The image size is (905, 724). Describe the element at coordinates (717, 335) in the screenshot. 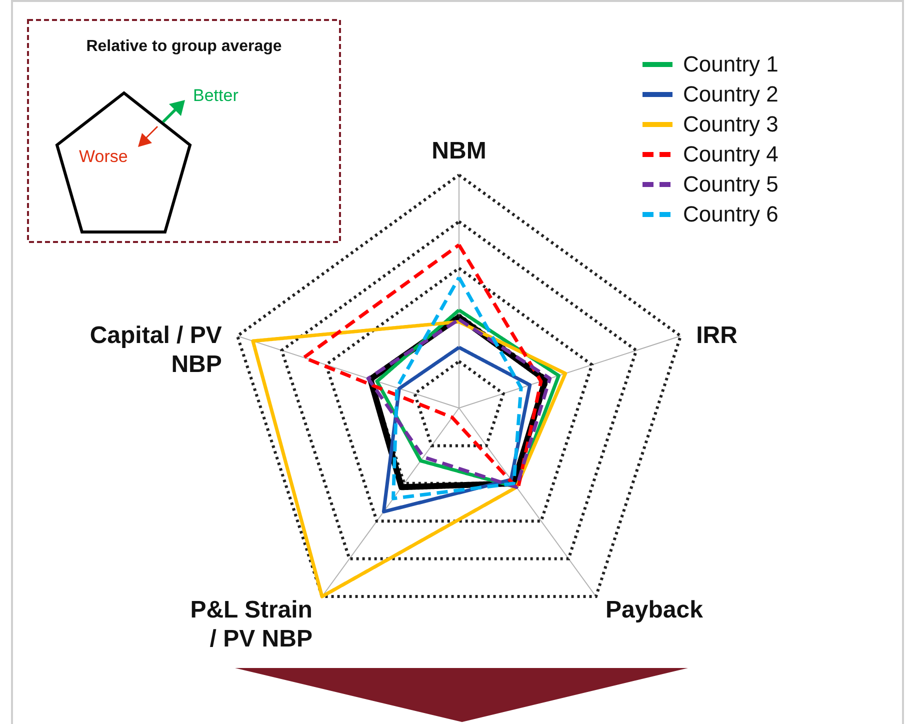

I see `spoke-label: IRR` at that location.